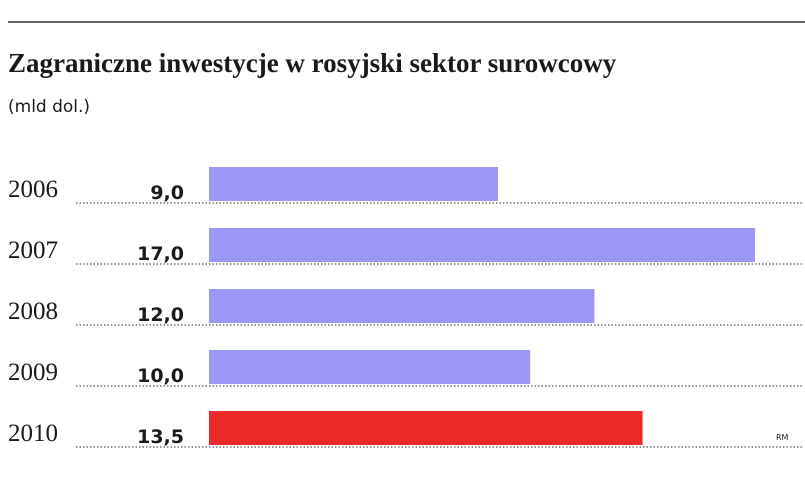  What do you see at coordinates (160, 315) in the screenshot?
I see `value-label: 12,0` at bounding box center [160, 315].